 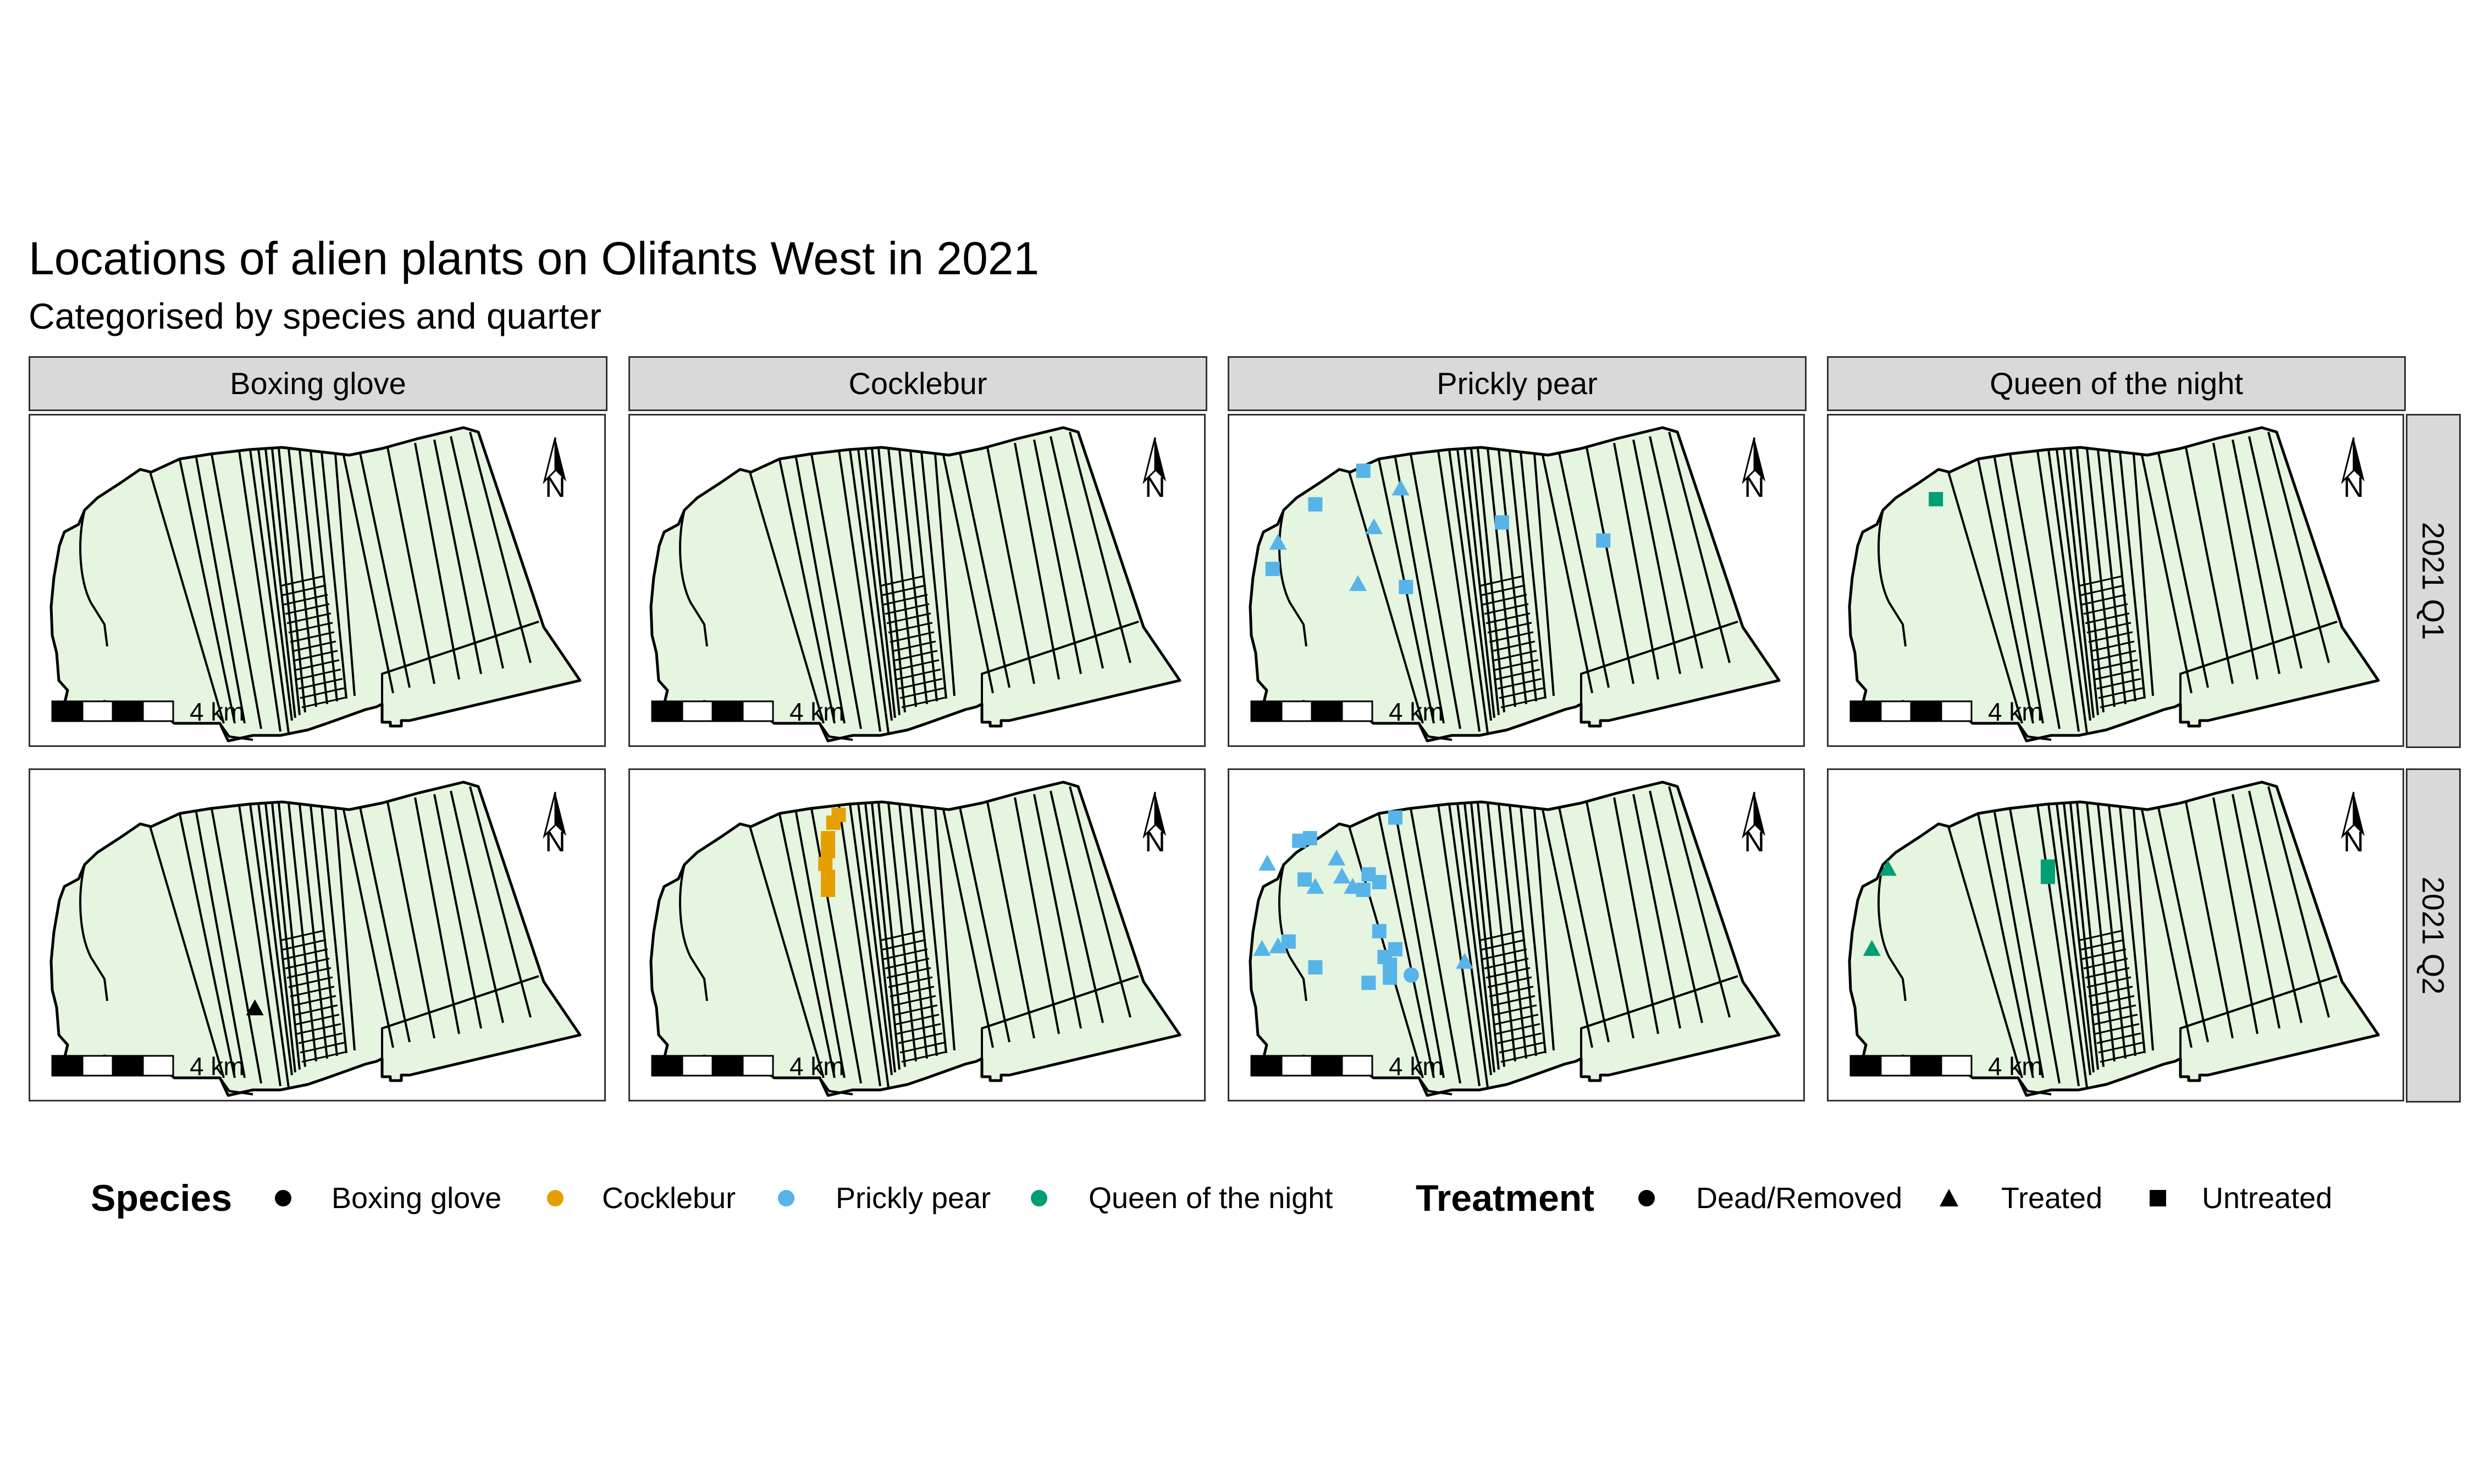 I want to click on map-panel: N 4 km, so click(x=2115, y=934).